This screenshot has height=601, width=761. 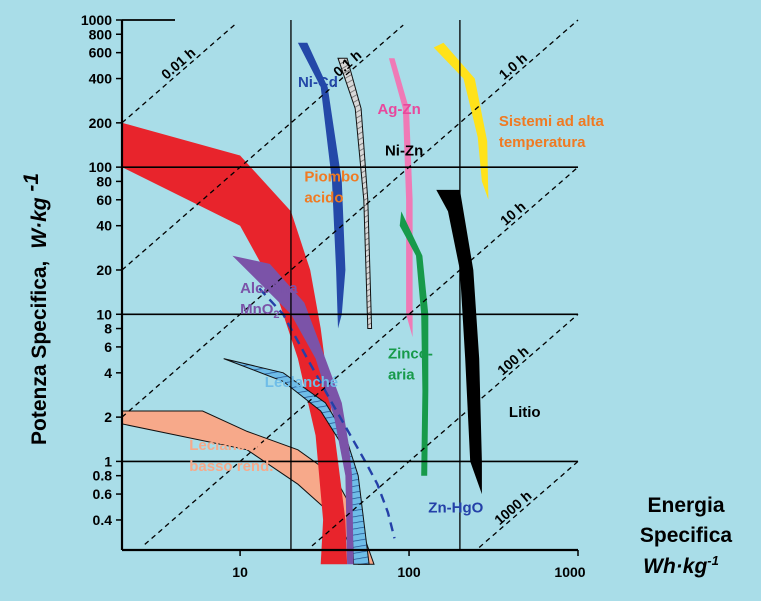 I want to click on series-label-piombo-acido: Piombo acido, so click(x=331, y=187).